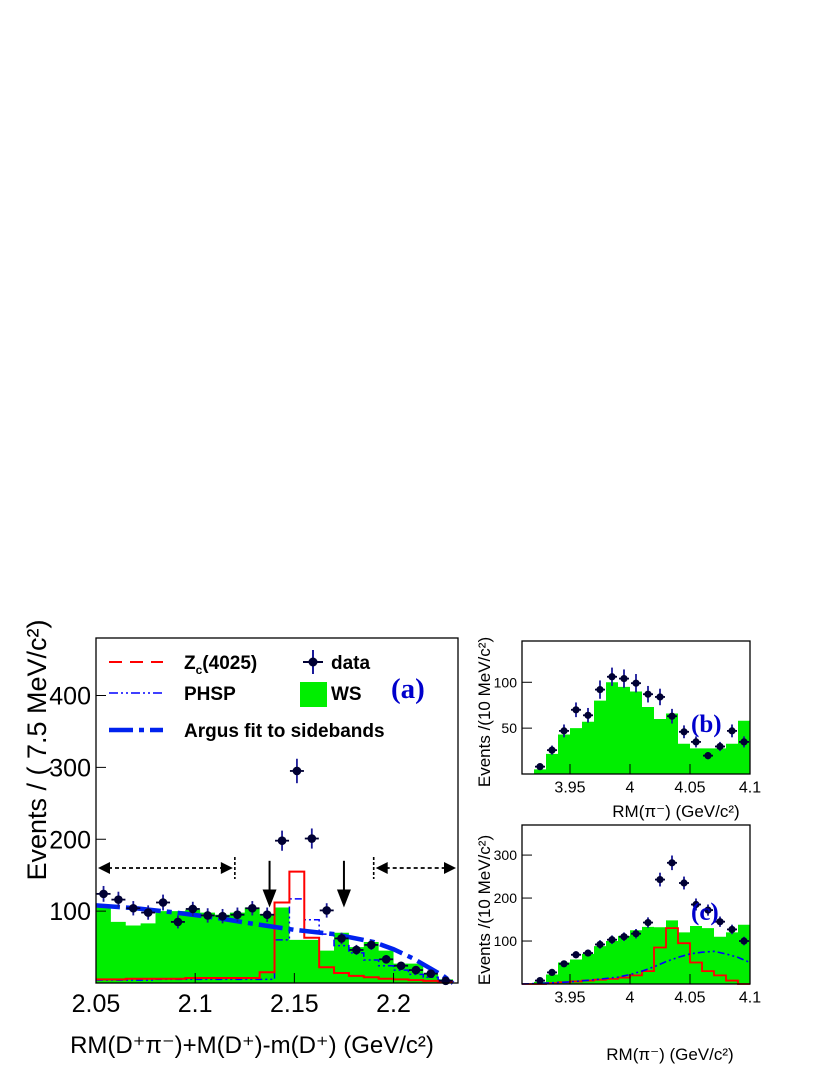  Describe the element at coordinates (669, 1054) in the screenshot. I see `panel-c-xlabel: RM(π⁻) (GeV/c²)` at that location.